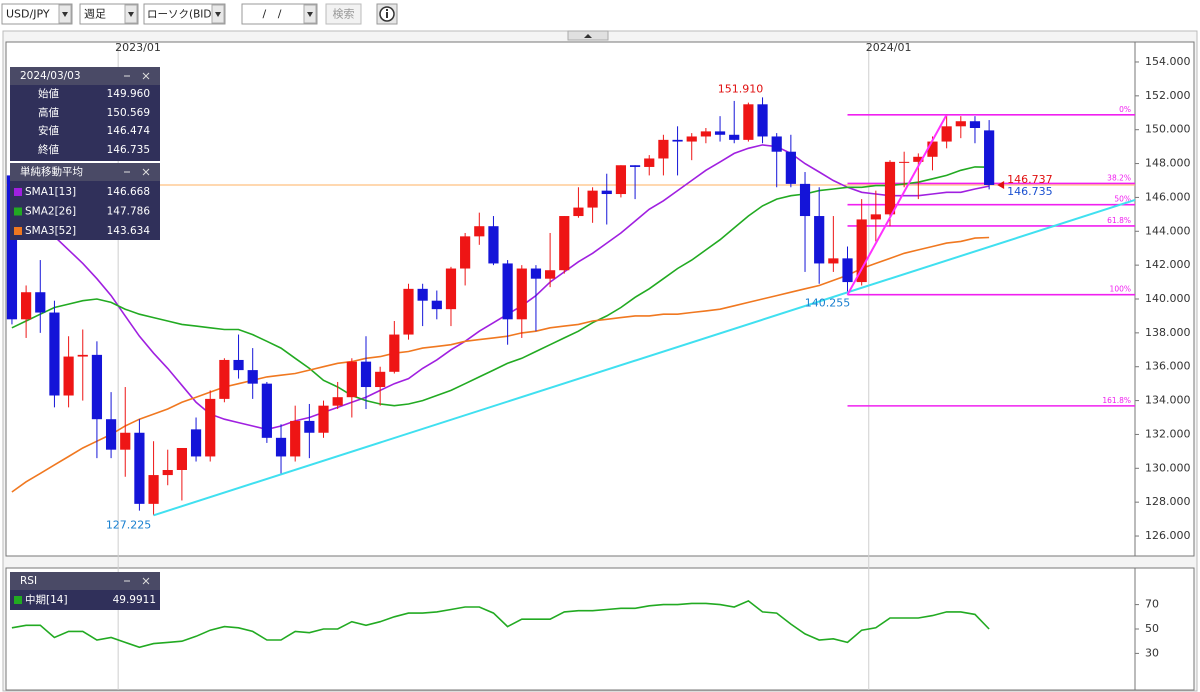 This screenshot has width=1200, height=692. Describe the element at coordinates (1168, 467) in the screenshot. I see `y-tick-label: 130.000` at that location.